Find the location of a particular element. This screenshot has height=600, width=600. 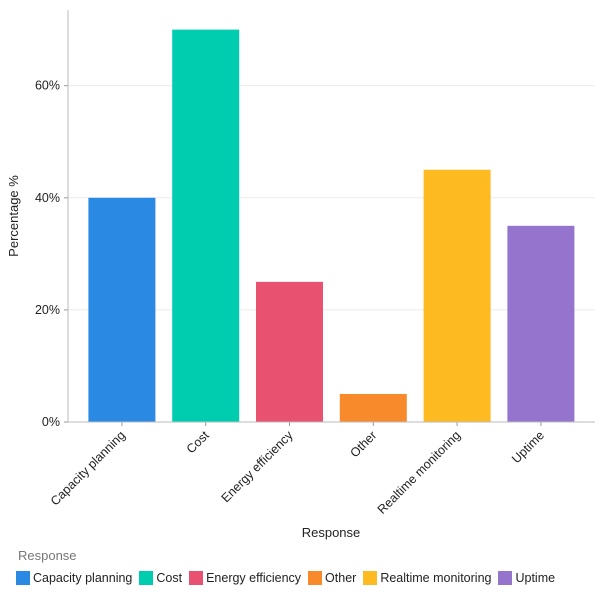

bar-energy-efficiency is located at coordinates (289, 351).